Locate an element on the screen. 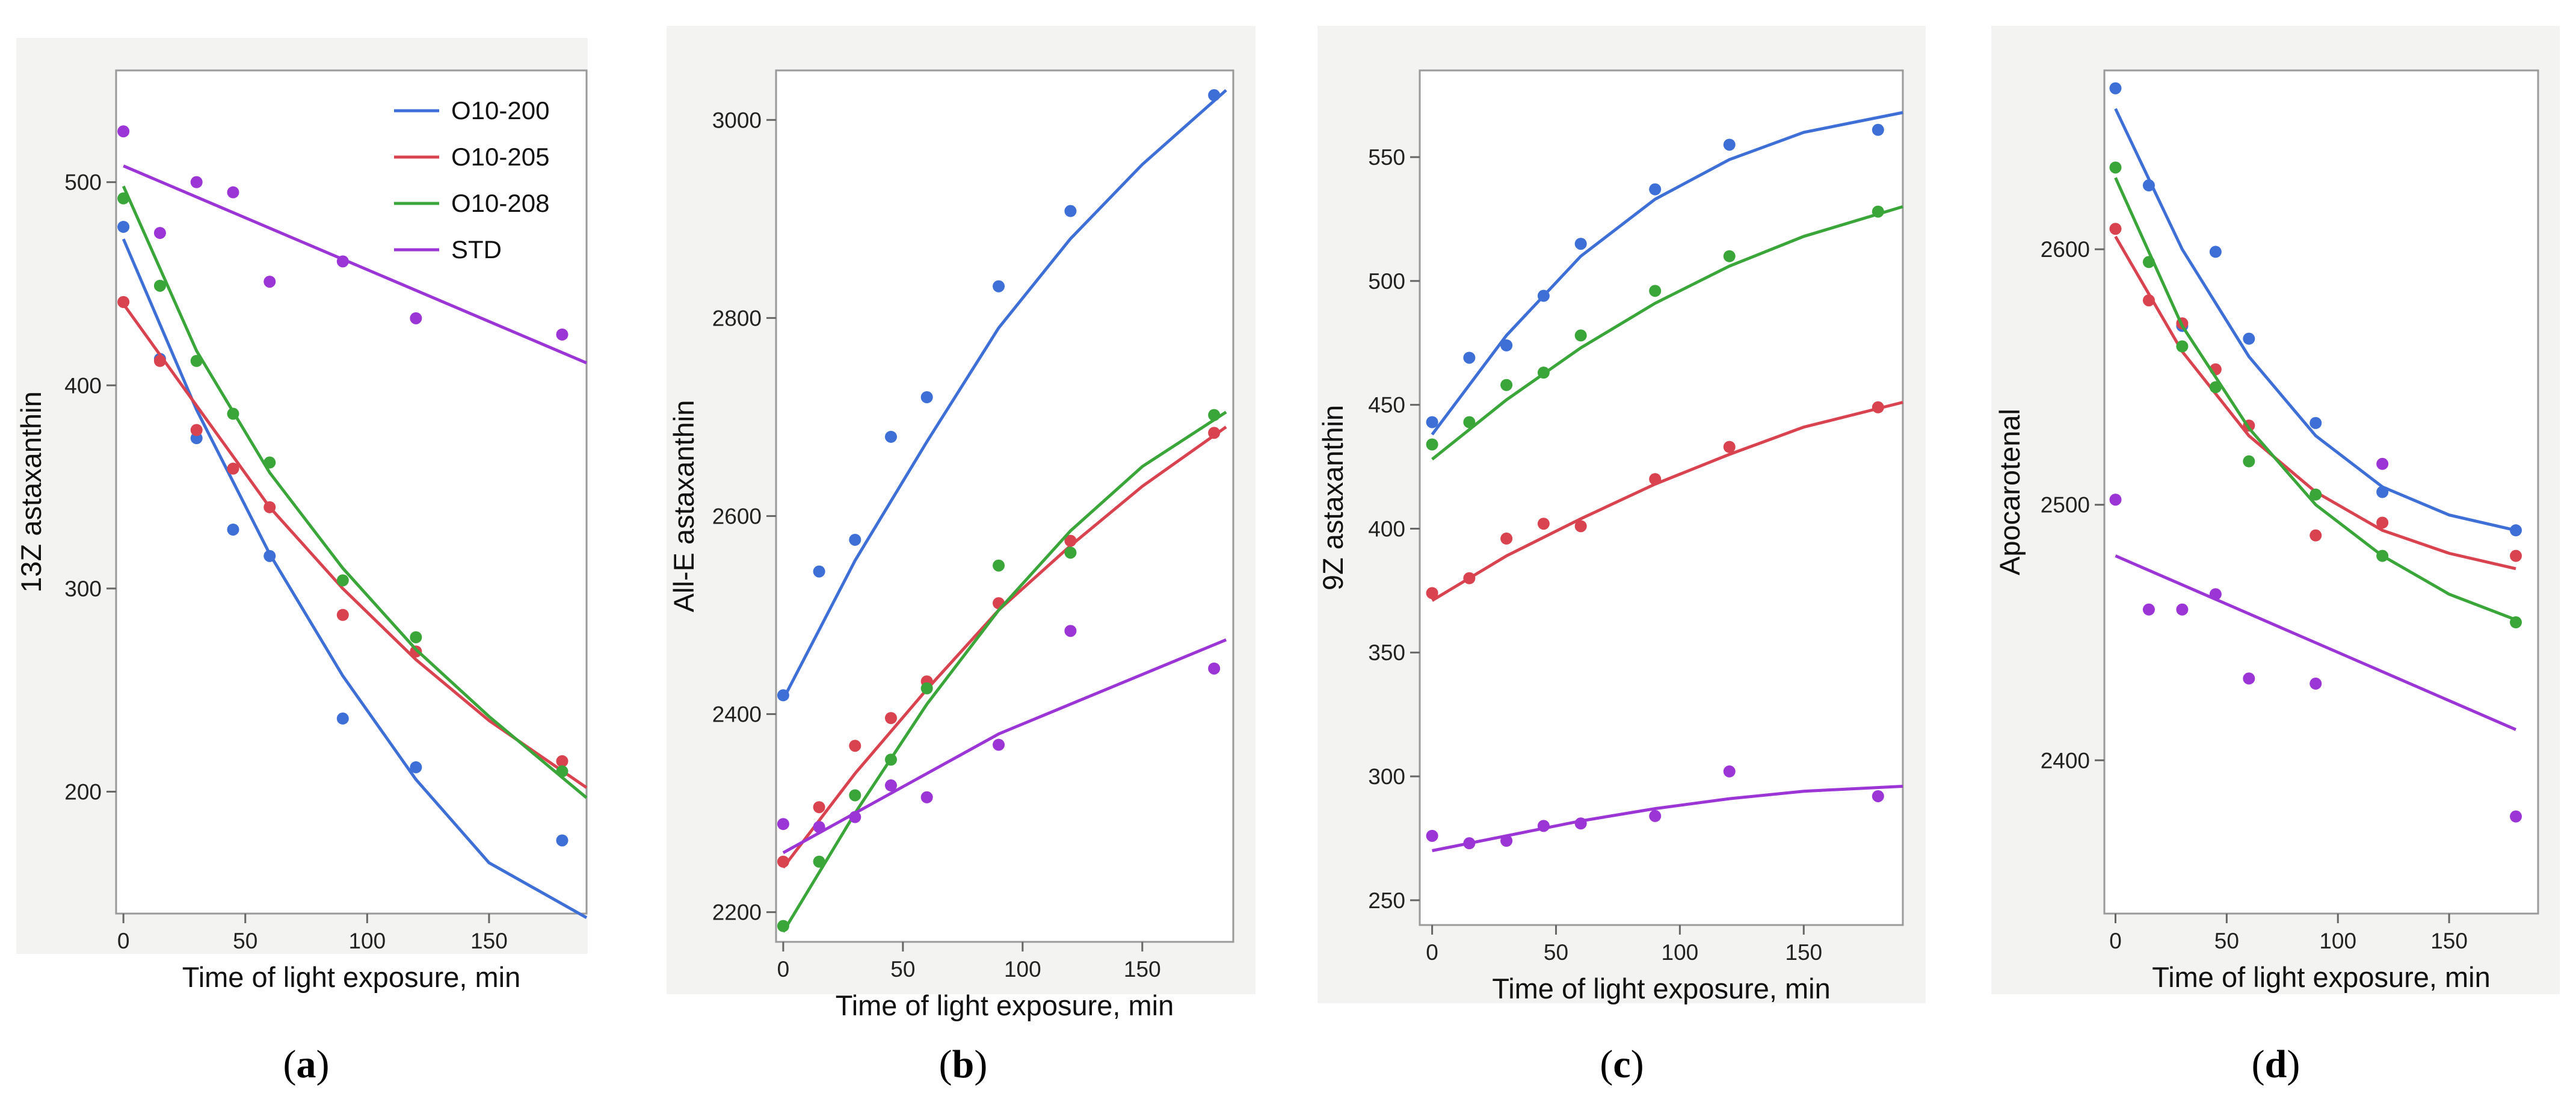 Image resolution: width=2576 pixels, height=1120 pixels. y-axis-label: Apocarotenal is located at coordinates (2010, 492).